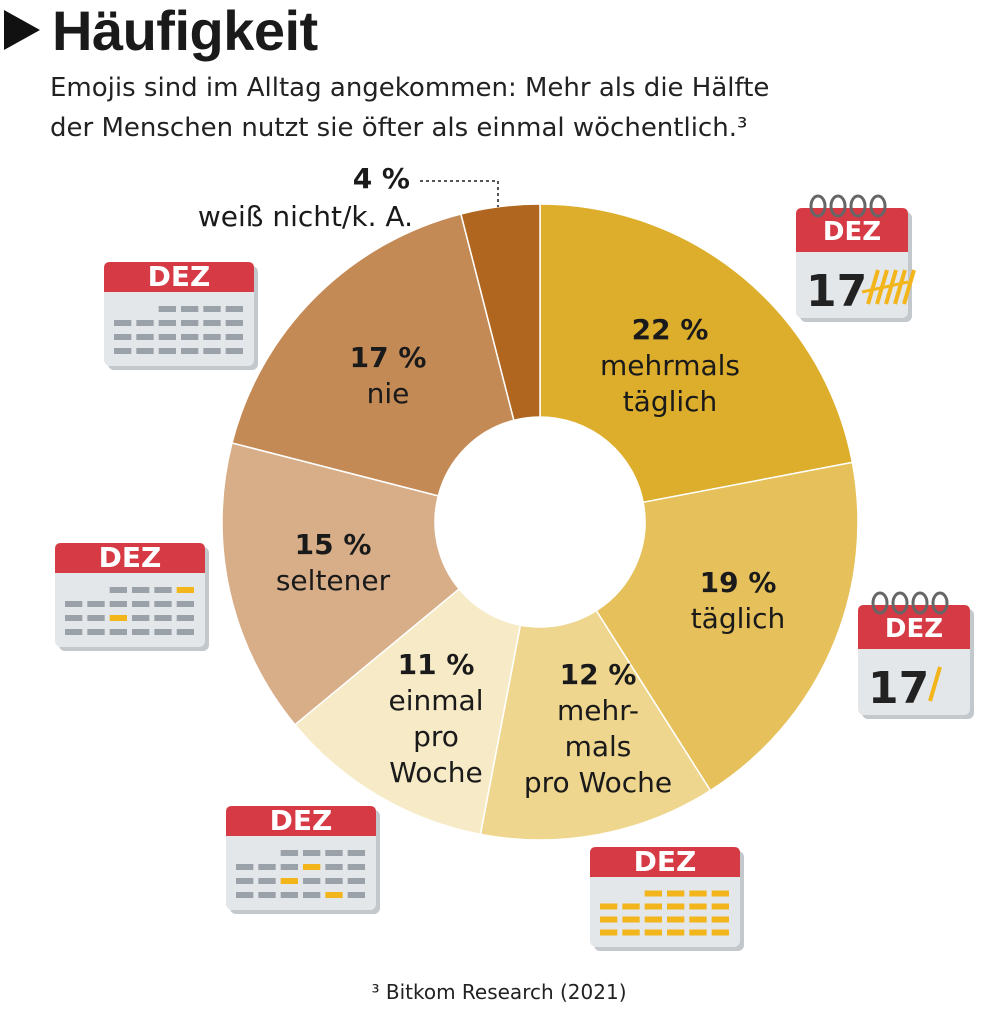  I want to click on calendar-rare-icon: DEZ, so click(132, 596).